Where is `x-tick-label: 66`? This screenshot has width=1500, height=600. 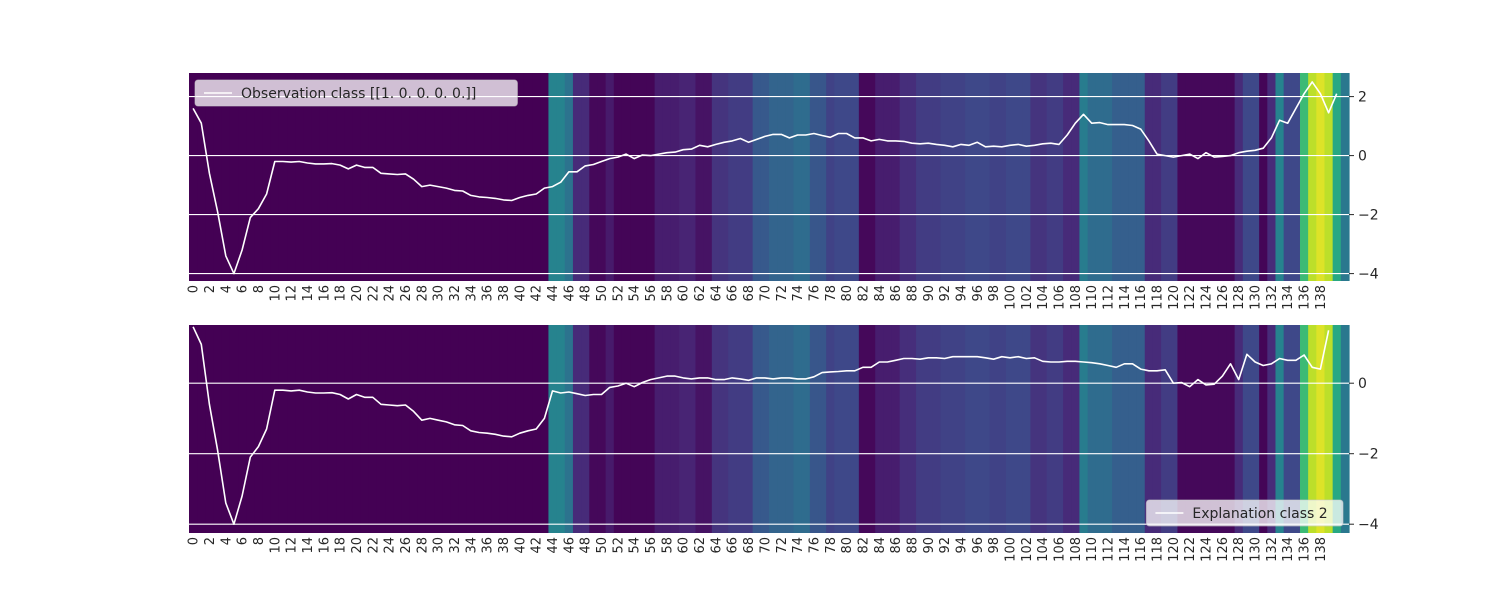
x-tick-label: 66 is located at coordinates (733, 293).